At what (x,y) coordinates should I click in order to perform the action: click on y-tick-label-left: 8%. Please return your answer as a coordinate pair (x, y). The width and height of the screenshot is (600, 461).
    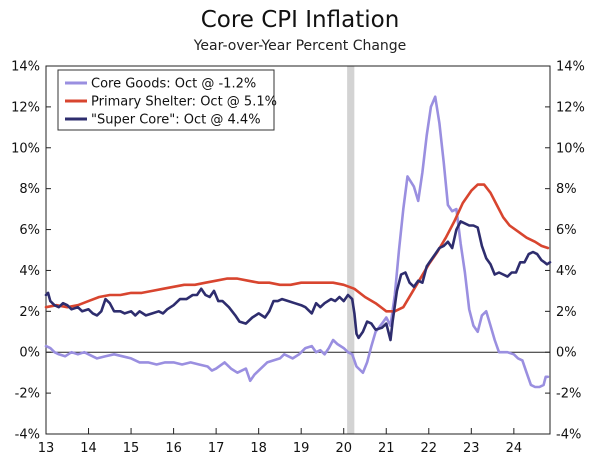
    Looking at the image, I should click on (29, 189).